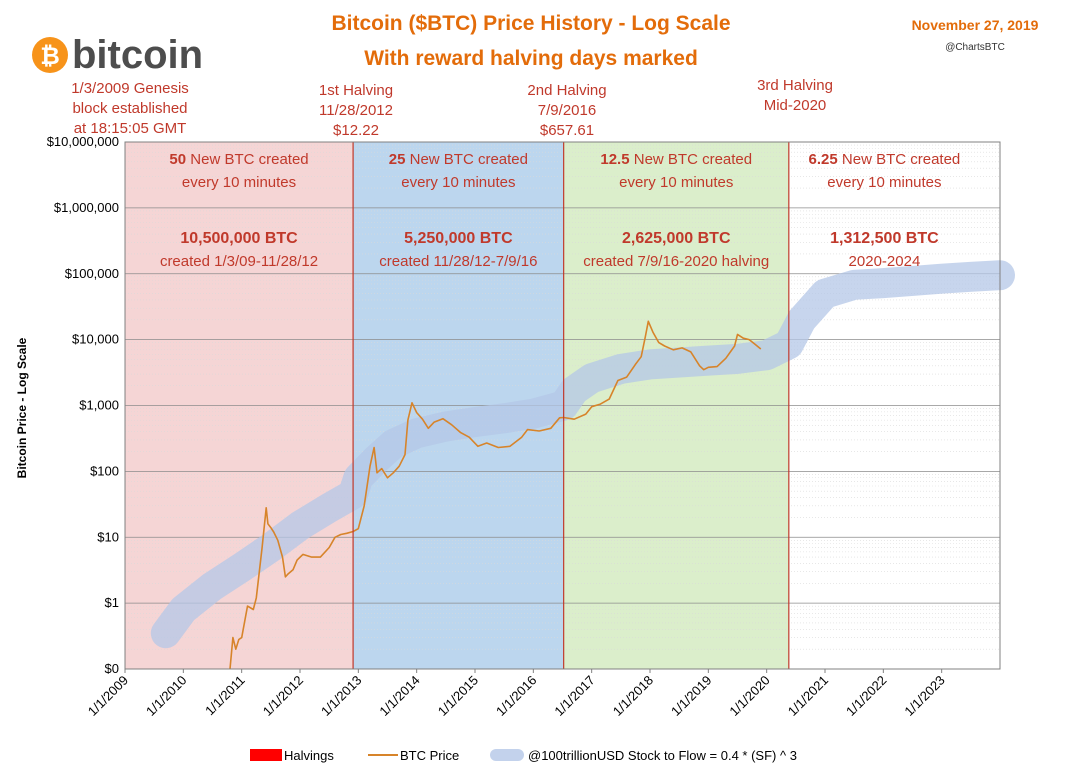 This screenshot has height=773, width=1070. What do you see at coordinates (975, 47) in the screenshot?
I see `author-handle: @ChartsBTC` at bounding box center [975, 47].